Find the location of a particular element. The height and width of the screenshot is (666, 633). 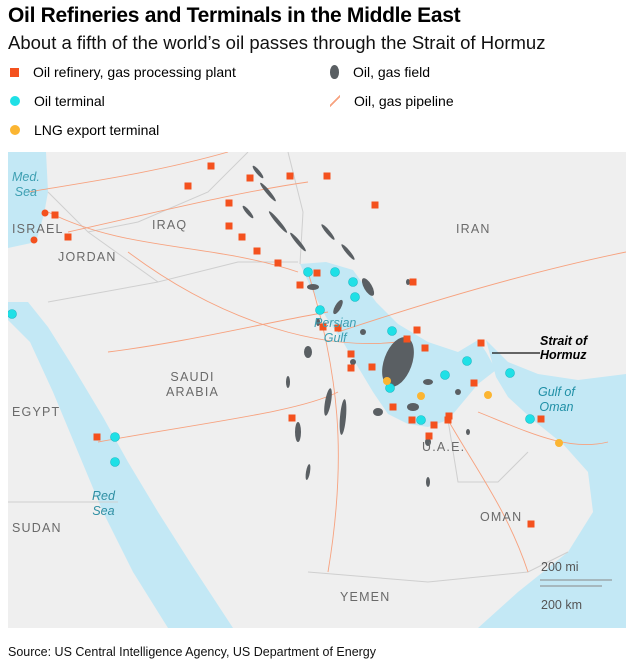

label-oman: OMAN is located at coordinates (501, 517).